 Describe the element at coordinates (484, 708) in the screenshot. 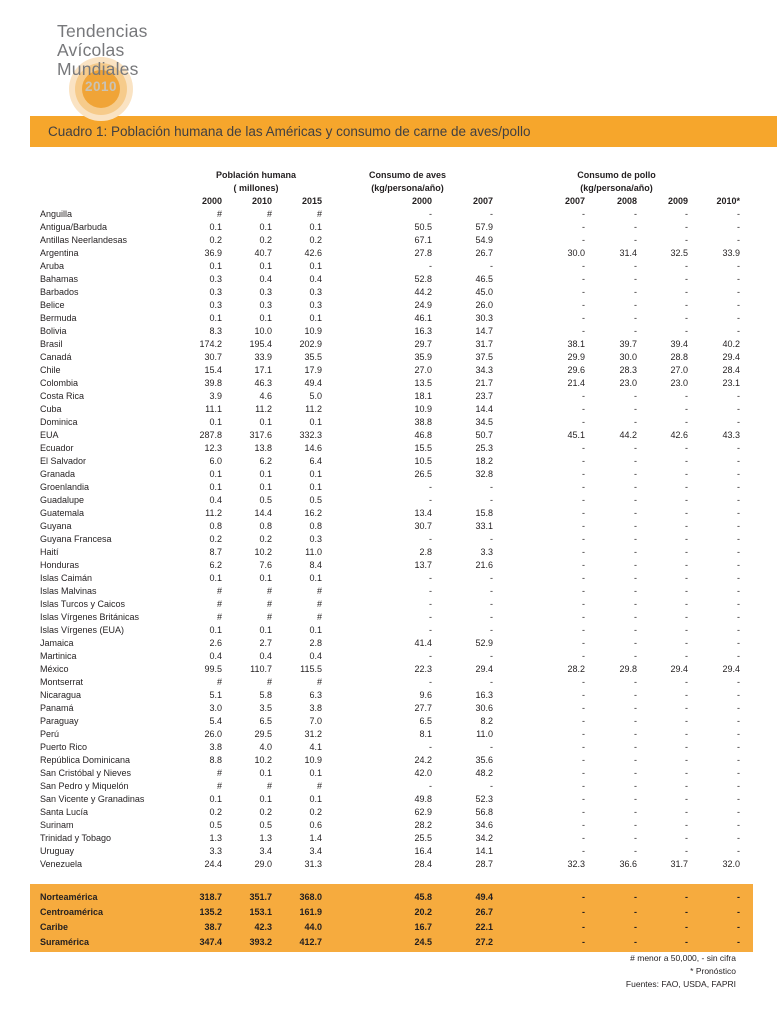

I see `value-cell: 30.6` at that location.